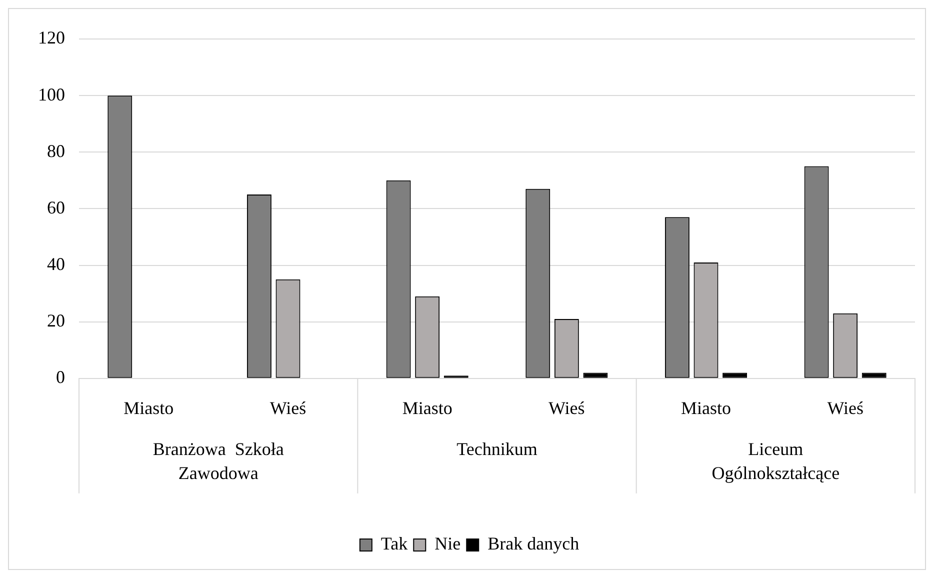 The image size is (934, 578). What do you see at coordinates (56, 320) in the screenshot?
I see `y-tick-label: 20` at bounding box center [56, 320].